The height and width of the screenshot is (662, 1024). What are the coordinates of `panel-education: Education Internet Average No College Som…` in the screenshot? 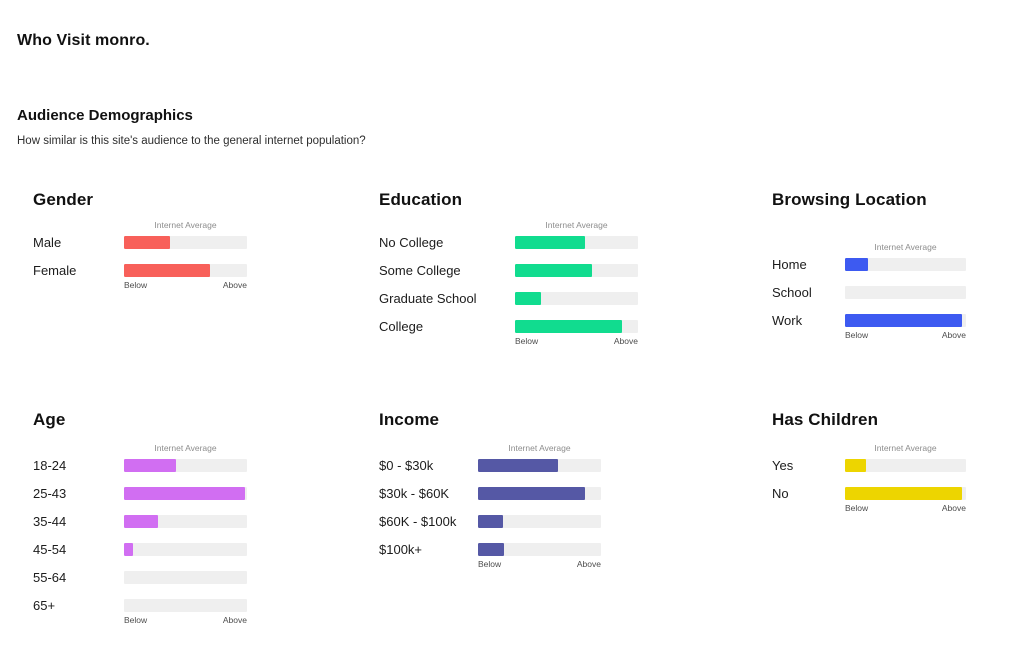 It's located at (508, 268).